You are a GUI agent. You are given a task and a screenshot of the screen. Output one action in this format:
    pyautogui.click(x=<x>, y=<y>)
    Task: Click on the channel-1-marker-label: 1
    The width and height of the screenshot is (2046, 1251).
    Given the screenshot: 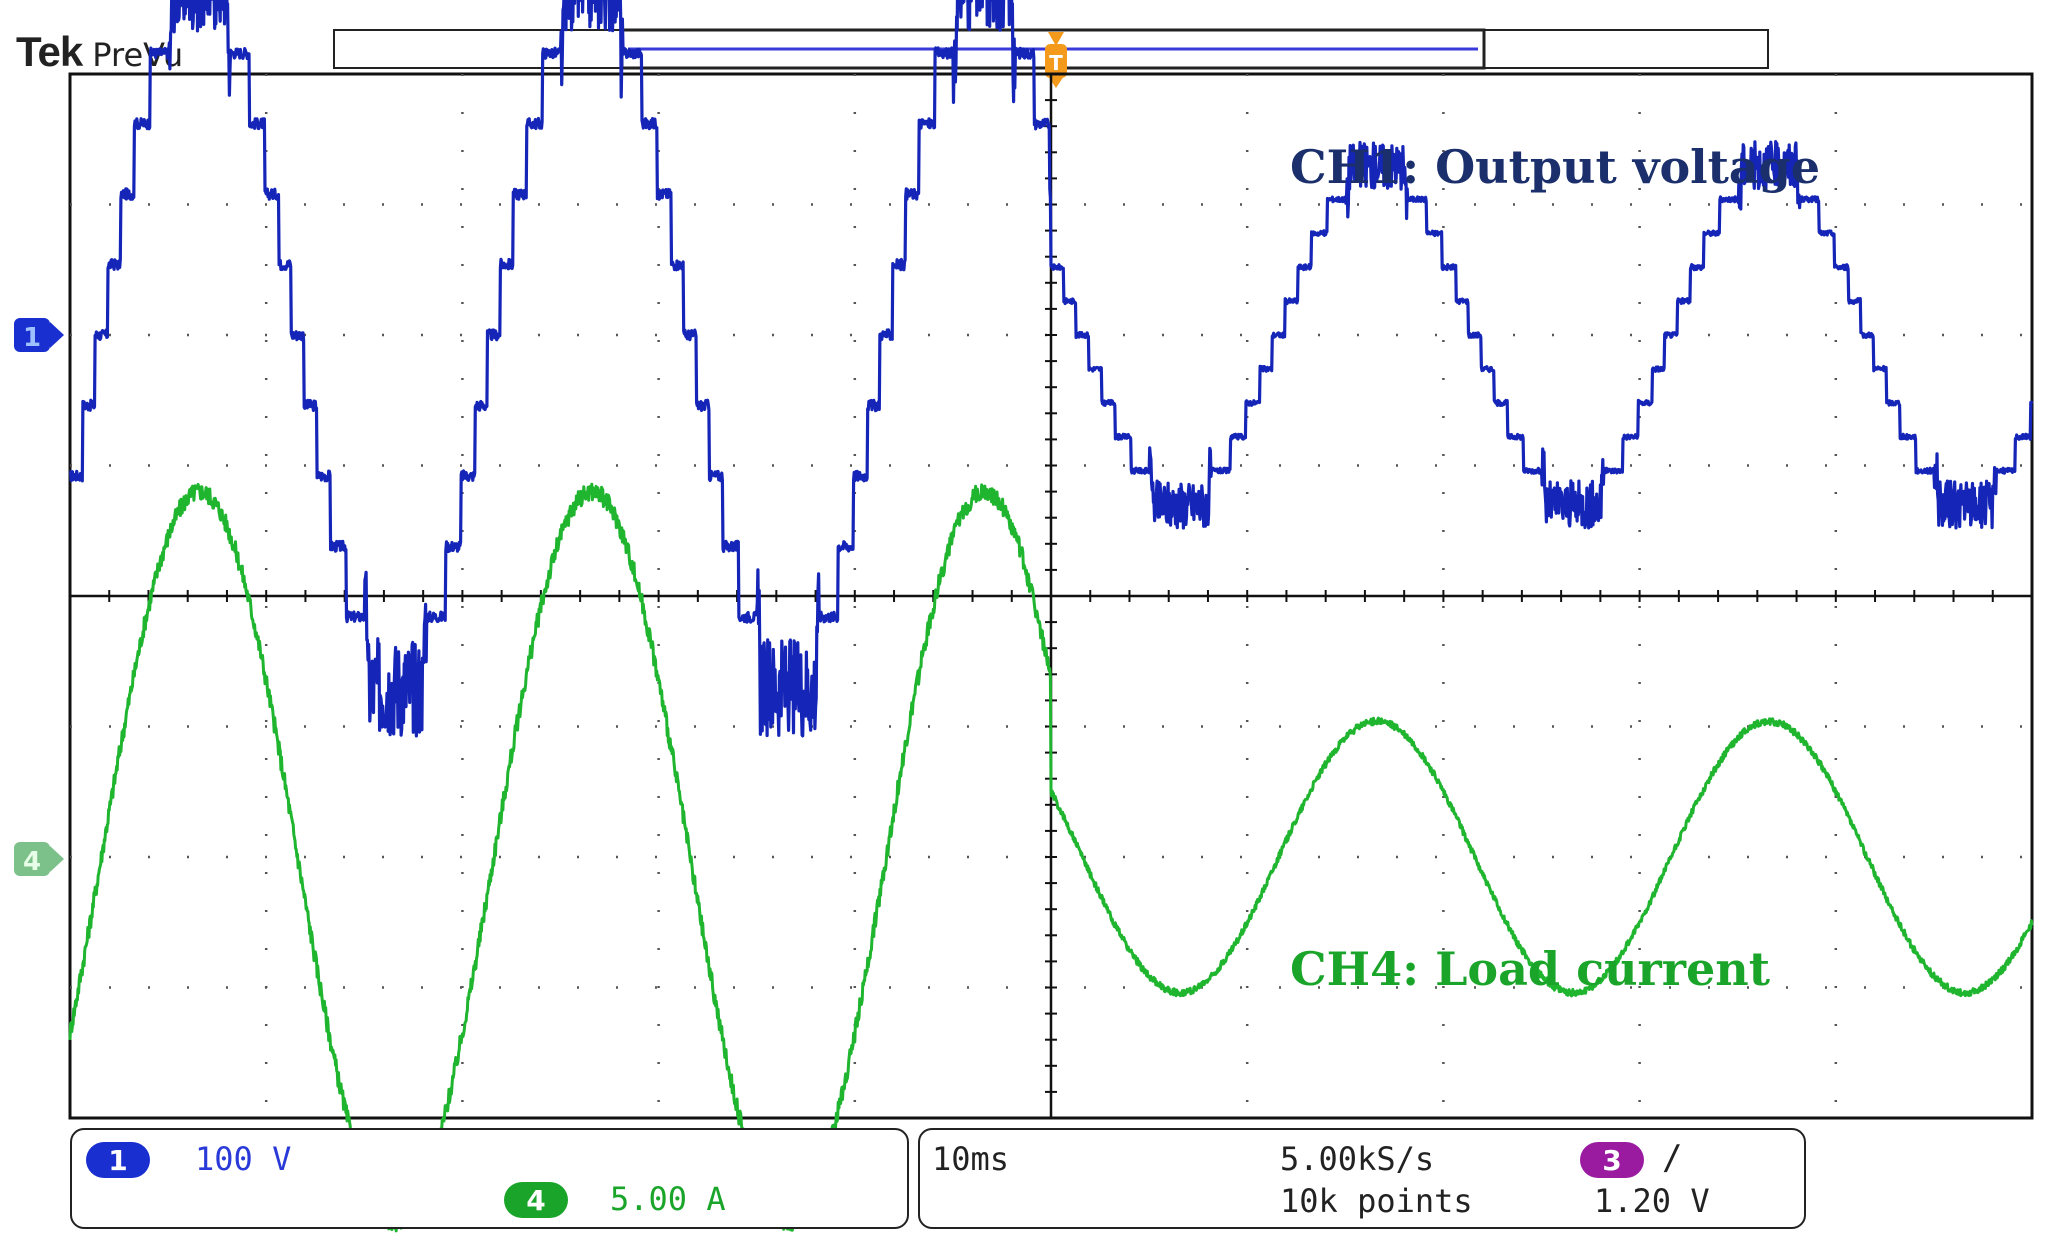 What is the action you would take?
    pyautogui.click(x=32, y=338)
    